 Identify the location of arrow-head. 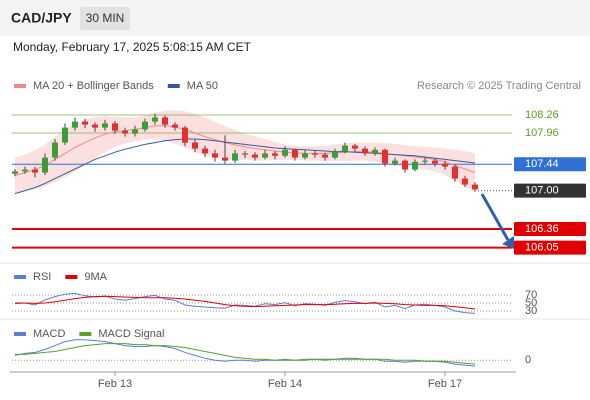
(508, 242).